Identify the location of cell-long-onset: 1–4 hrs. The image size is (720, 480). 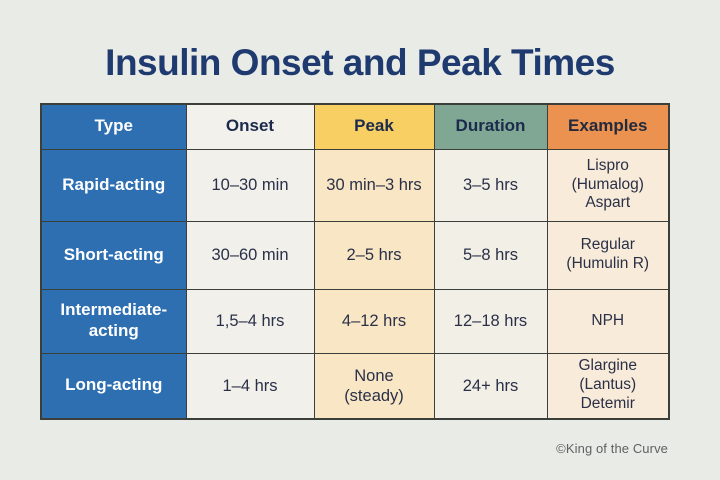
(250, 386).